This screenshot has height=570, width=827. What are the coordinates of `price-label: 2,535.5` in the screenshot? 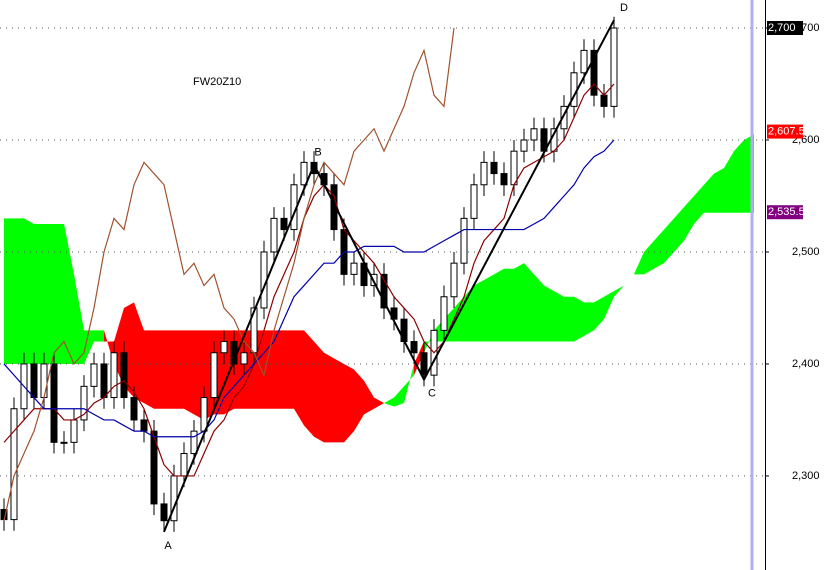 It's located at (786, 212).